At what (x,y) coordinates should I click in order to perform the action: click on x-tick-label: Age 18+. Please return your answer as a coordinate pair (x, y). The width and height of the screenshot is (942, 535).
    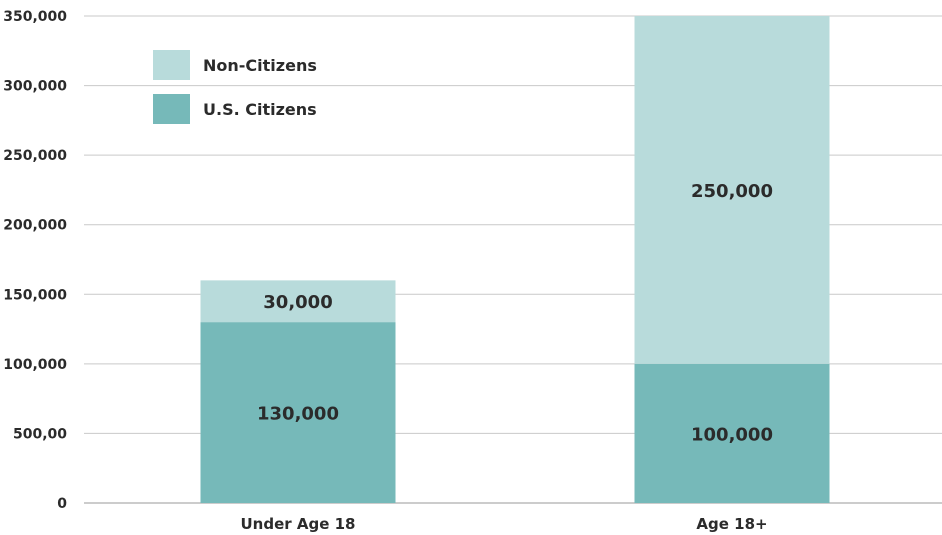
    Looking at the image, I should click on (731, 524).